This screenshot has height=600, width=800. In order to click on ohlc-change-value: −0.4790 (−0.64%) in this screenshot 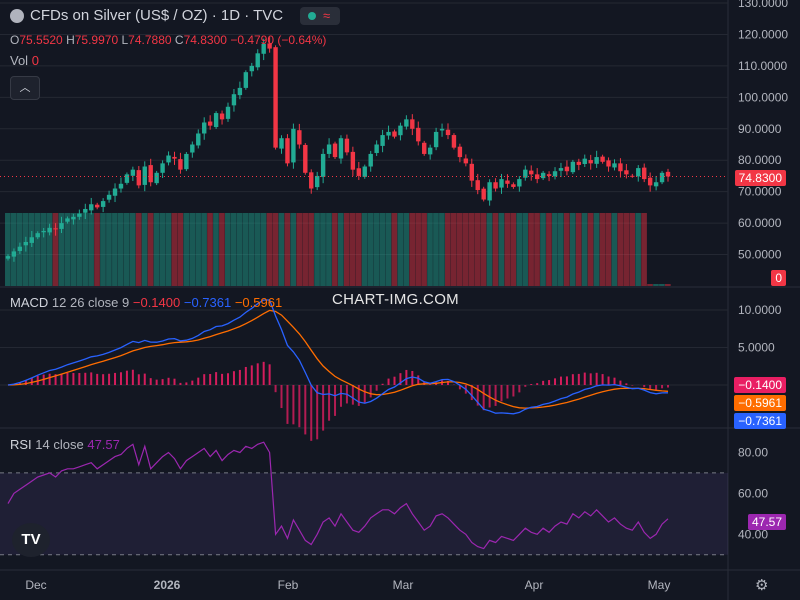, I will do `click(278, 40)`.